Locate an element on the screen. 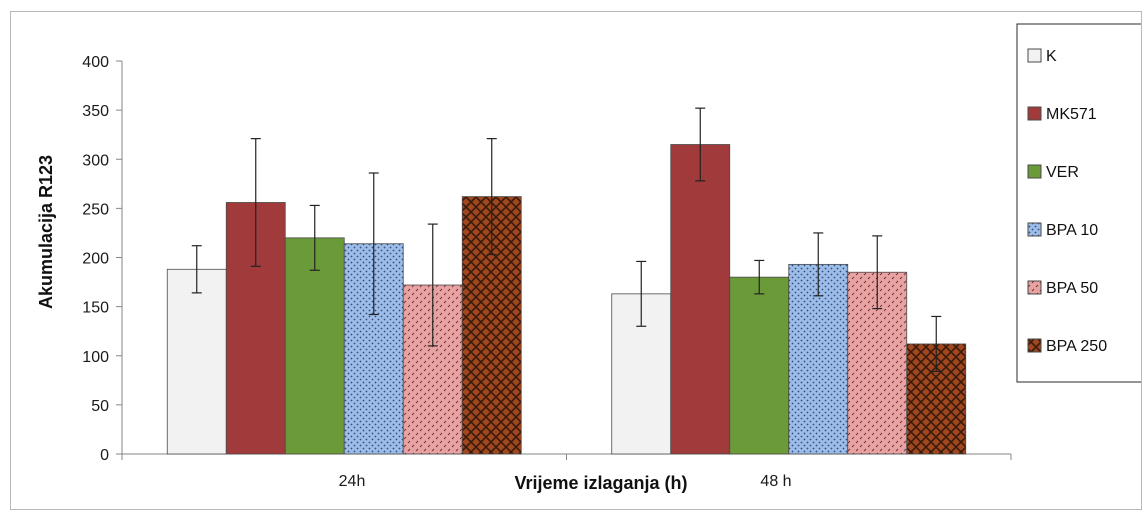  y-tick-label: 350 is located at coordinates (95, 111).